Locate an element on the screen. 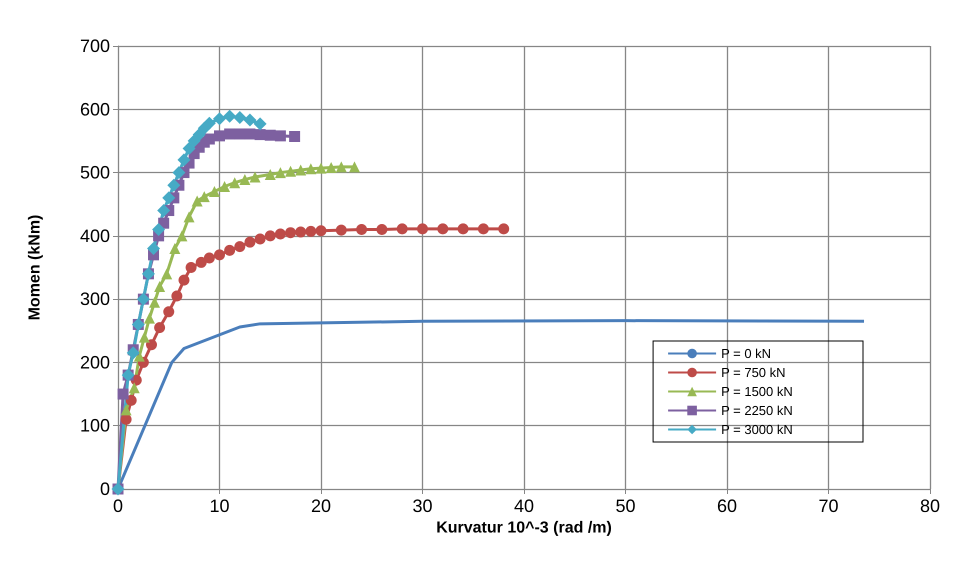  legend-label: P = 0 kN is located at coordinates (746, 353).